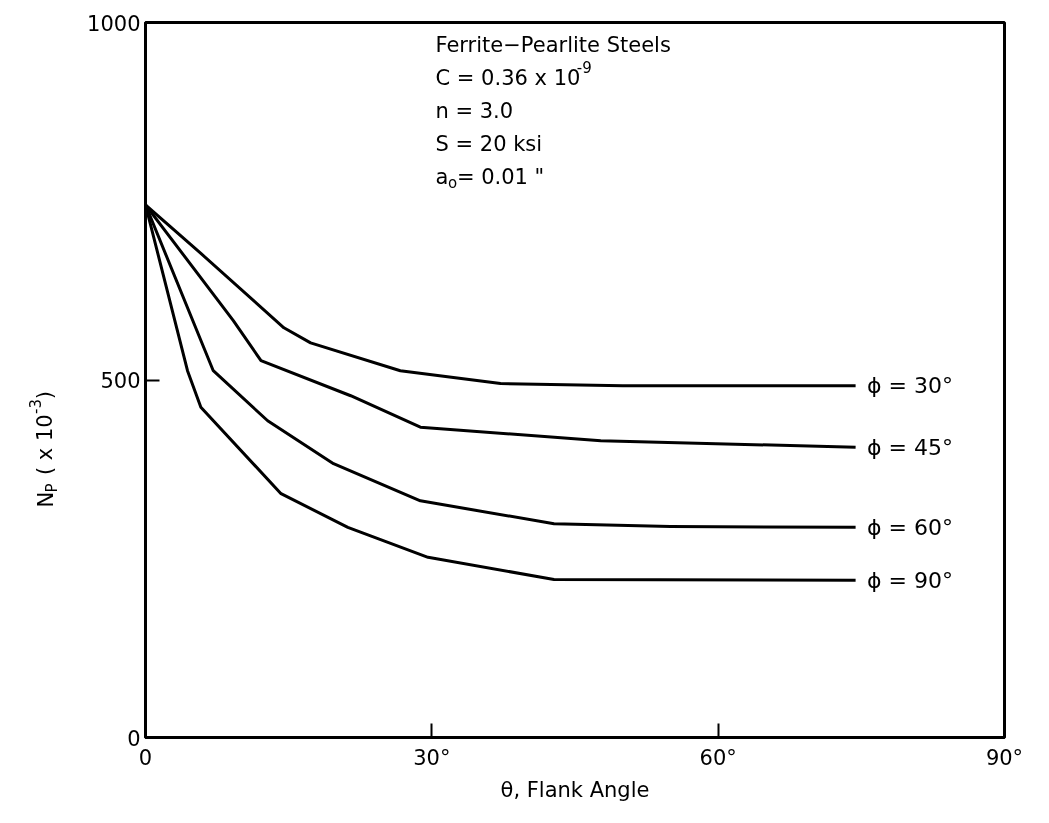  I want to click on annotation: Ferrite−Pearlite Steels, so click(553, 44).